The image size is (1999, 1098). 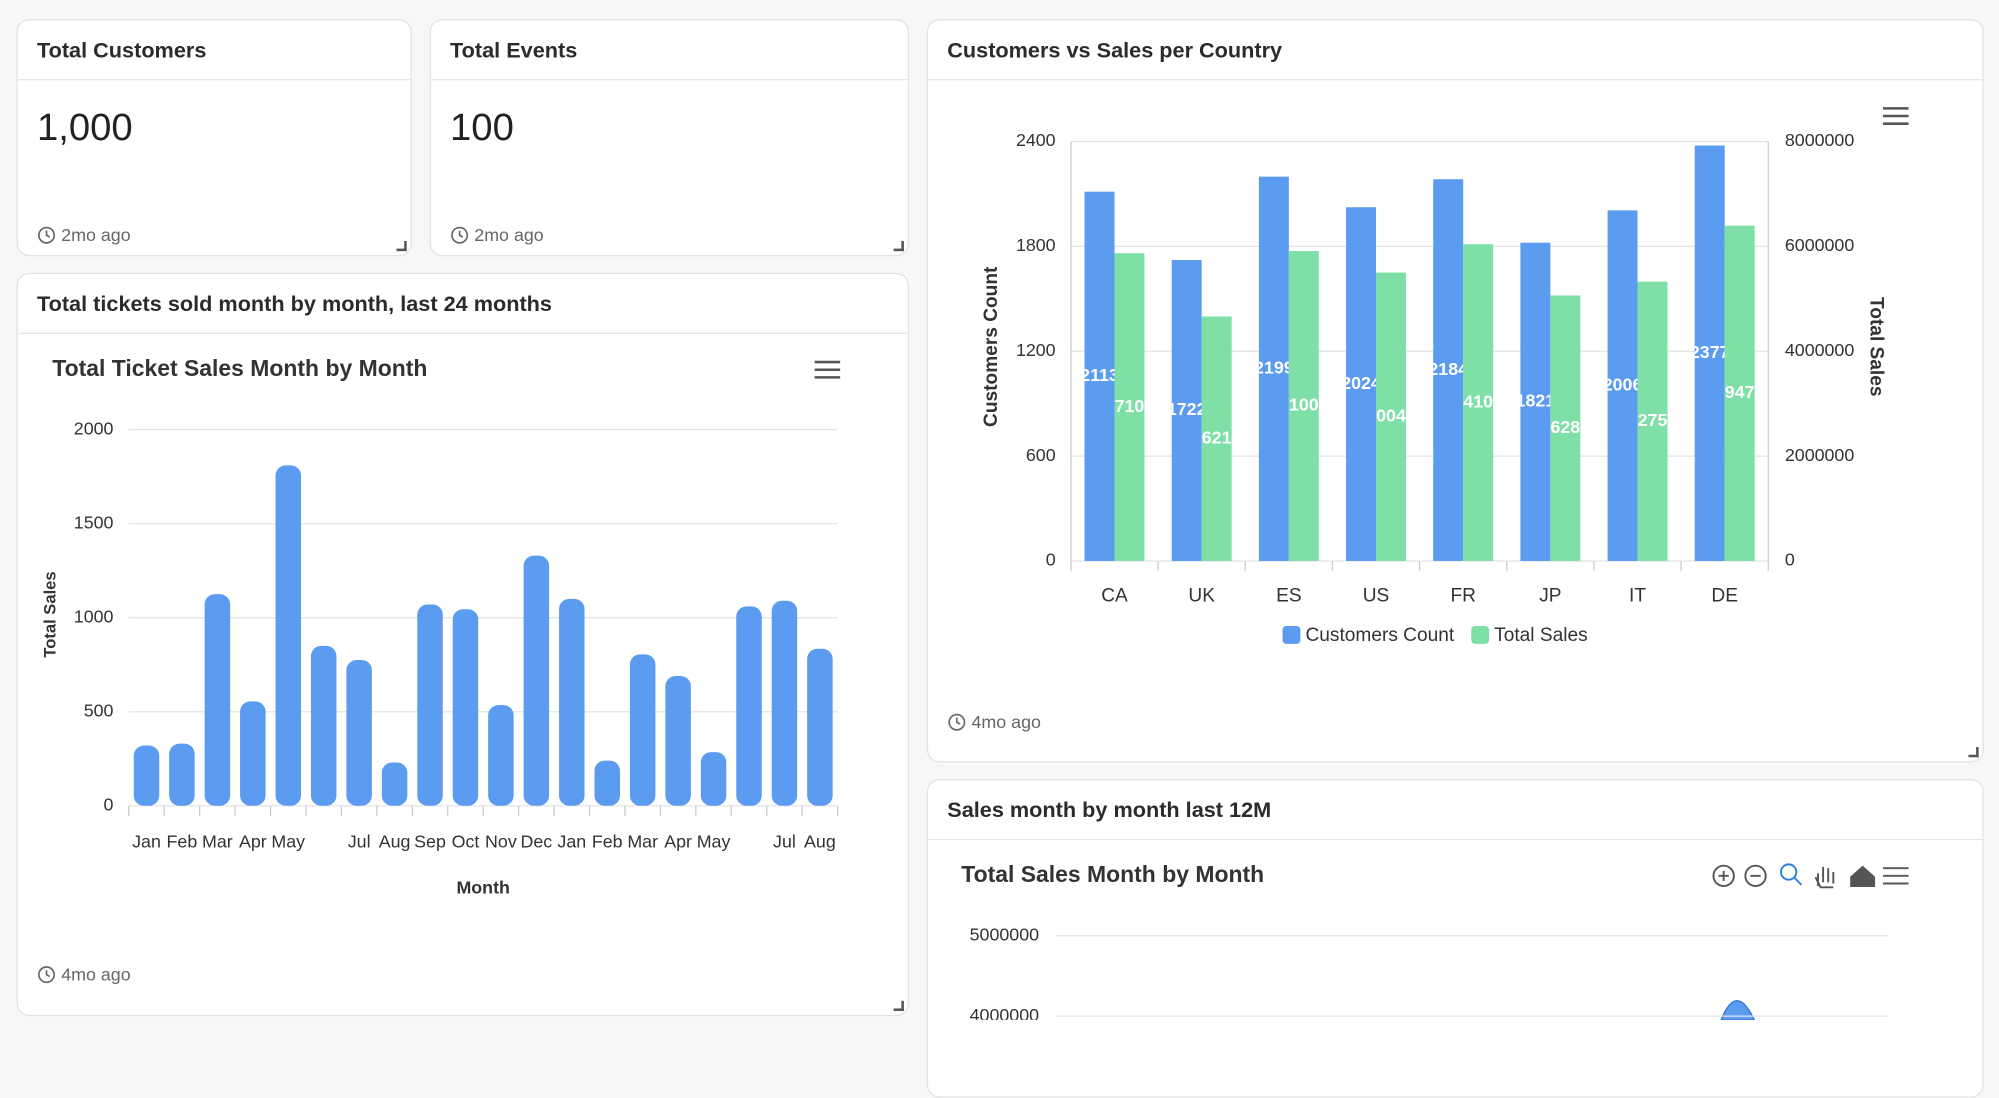 What do you see at coordinates (1819, 245) in the screenshot?
I see `y2-tick-label: 6000000` at bounding box center [1819, 245].